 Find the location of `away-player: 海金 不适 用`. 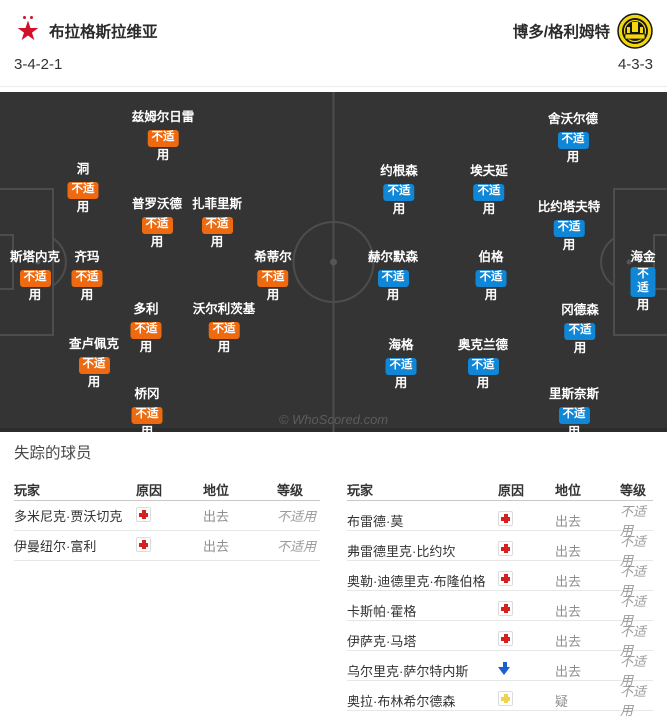

away-player: 海金 不适 用 is located at coordinates (643, 281).